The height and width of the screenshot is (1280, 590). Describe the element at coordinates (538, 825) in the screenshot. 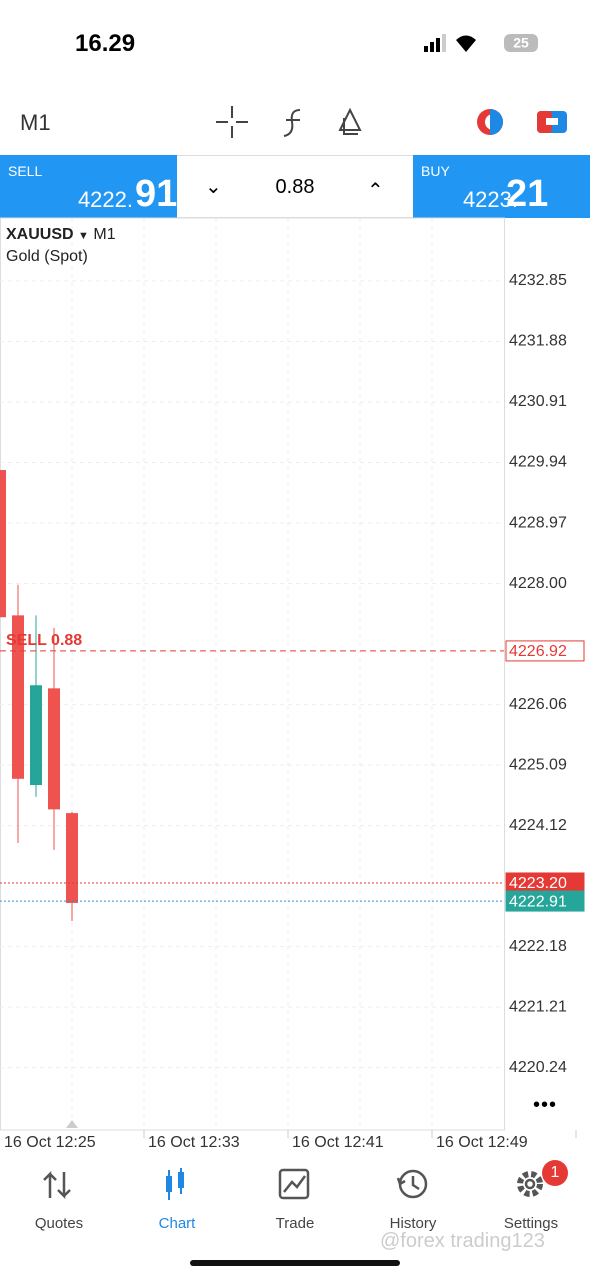

I see `y-tick-label: 4224.12` at that location.